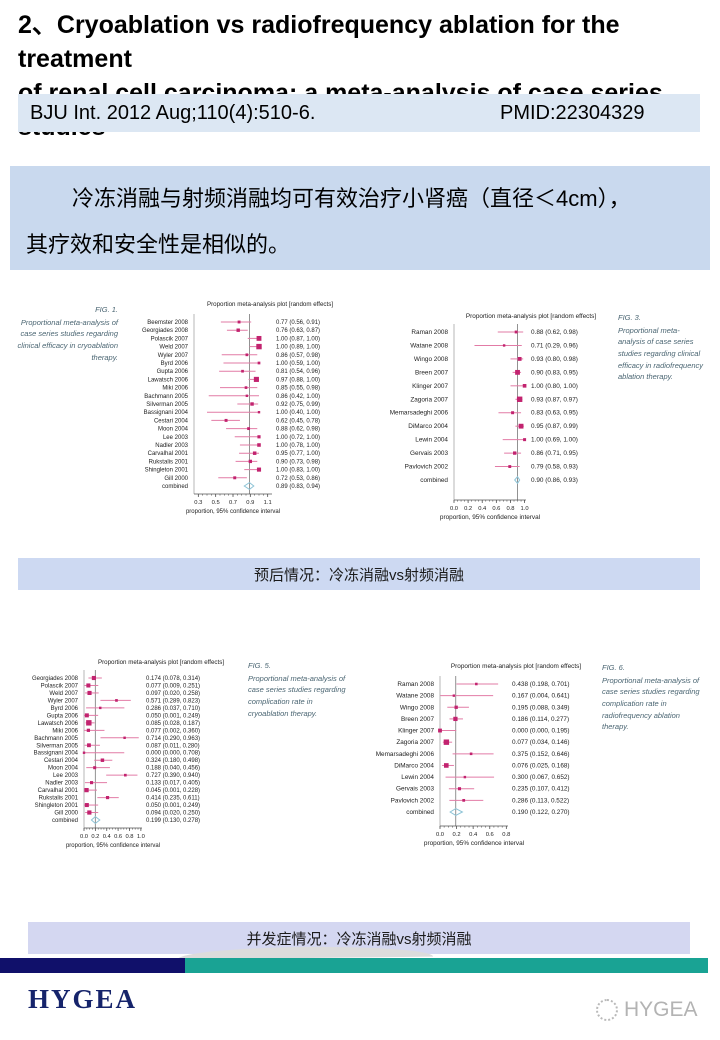 The width and height of the screenshot is (720, 1040). I want to click on svg-text: 0.097 (0.020, 0.258), so click(173, 694).